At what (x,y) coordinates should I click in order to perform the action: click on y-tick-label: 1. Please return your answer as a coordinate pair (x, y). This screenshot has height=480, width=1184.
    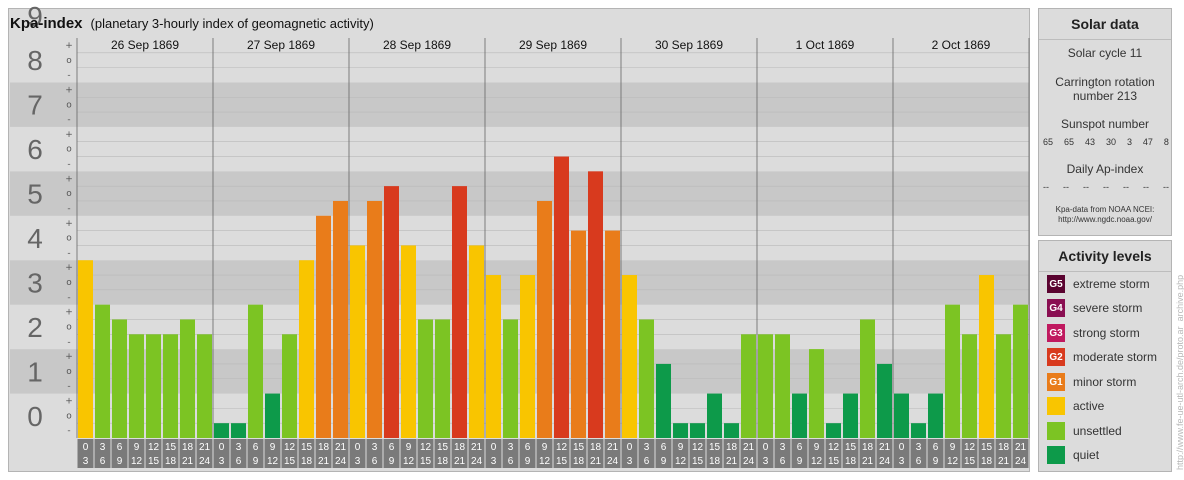
    Looking at the image, I should click on (35, 371).